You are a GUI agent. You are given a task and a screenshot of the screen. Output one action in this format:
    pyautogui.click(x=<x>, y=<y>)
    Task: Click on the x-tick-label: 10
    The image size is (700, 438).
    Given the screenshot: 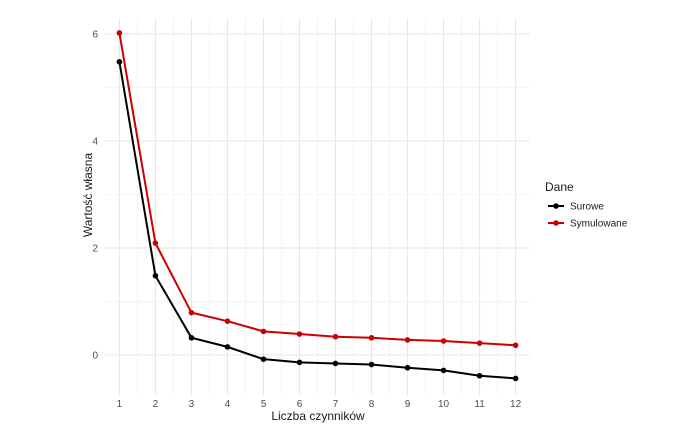 What is the action you would take?
    pyautogui.click(x=444, y=404)
    